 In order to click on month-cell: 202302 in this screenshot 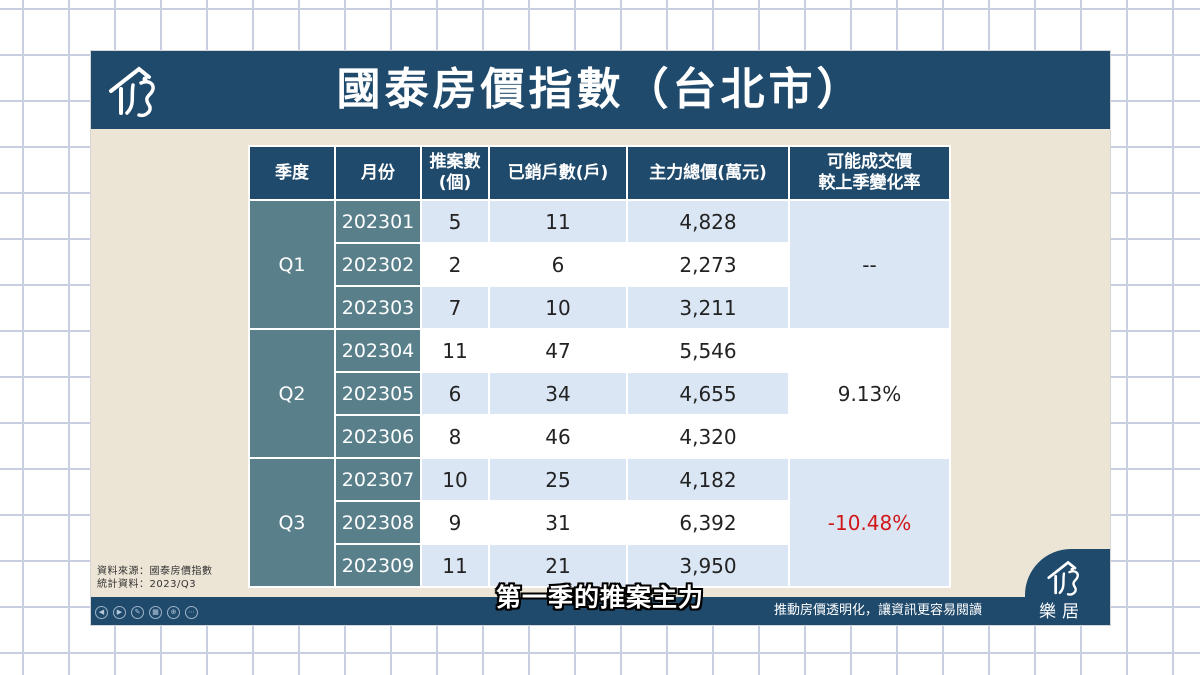, I will do `click(378, 264)`.